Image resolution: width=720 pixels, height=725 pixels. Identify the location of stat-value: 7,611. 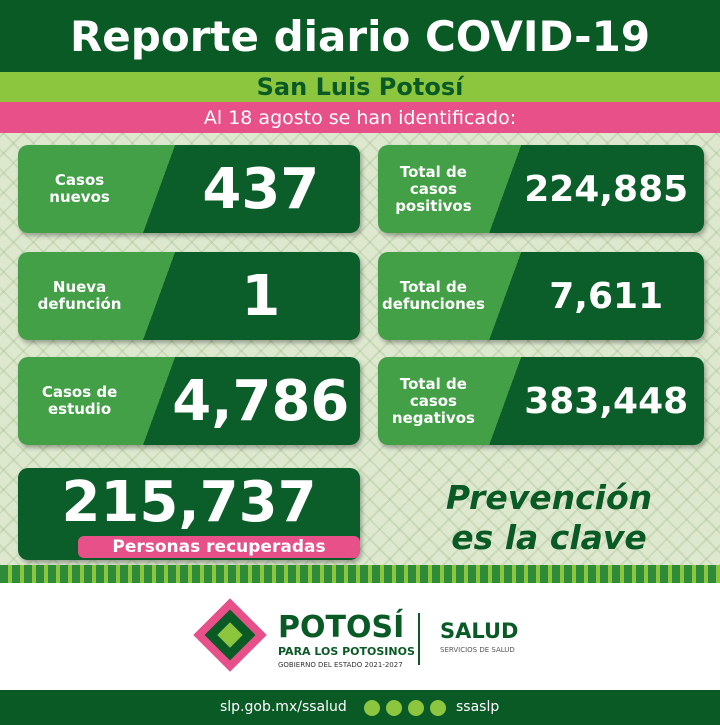
(606, 296).